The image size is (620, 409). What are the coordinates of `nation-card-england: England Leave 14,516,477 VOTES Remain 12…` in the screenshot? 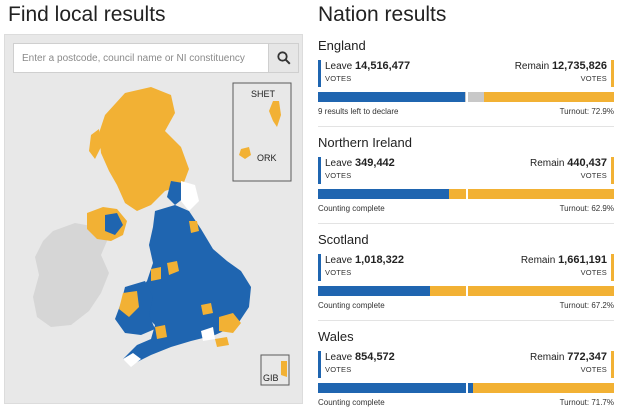 It's located at (466, 84).